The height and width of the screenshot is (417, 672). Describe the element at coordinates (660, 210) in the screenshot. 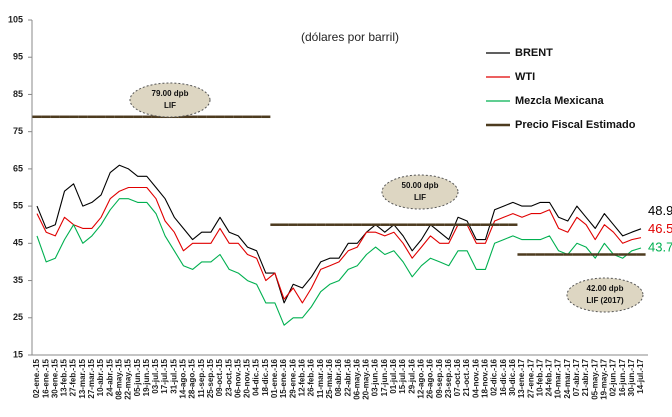

I see `end-label: 48.91` at that location.